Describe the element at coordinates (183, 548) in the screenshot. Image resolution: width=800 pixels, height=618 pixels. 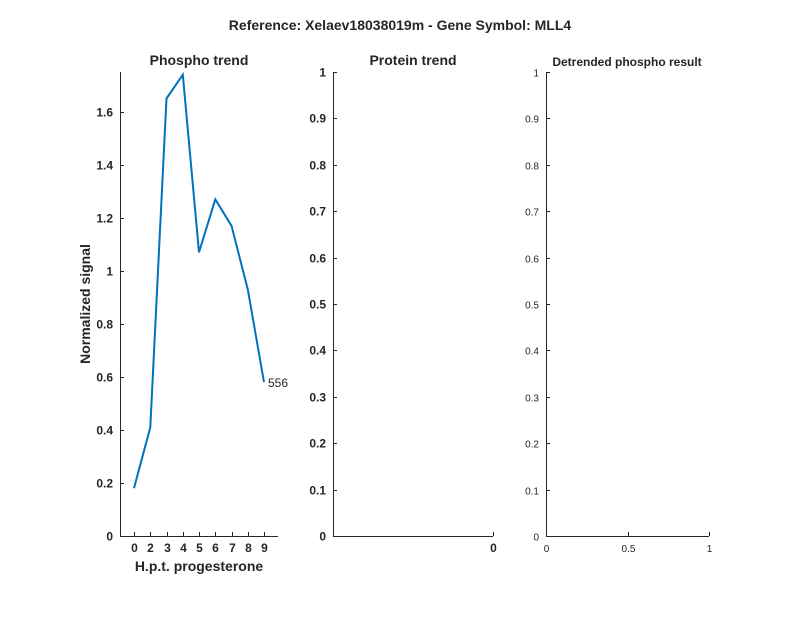
I see `x-tick-label: 4` at that location.